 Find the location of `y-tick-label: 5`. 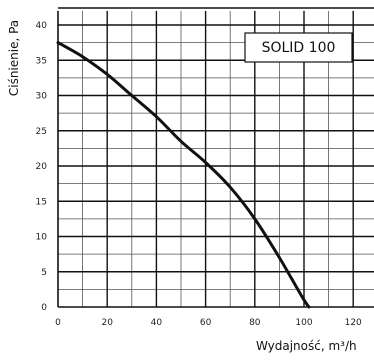

y-tick-label: 5 is located at coordinates (44, 273).